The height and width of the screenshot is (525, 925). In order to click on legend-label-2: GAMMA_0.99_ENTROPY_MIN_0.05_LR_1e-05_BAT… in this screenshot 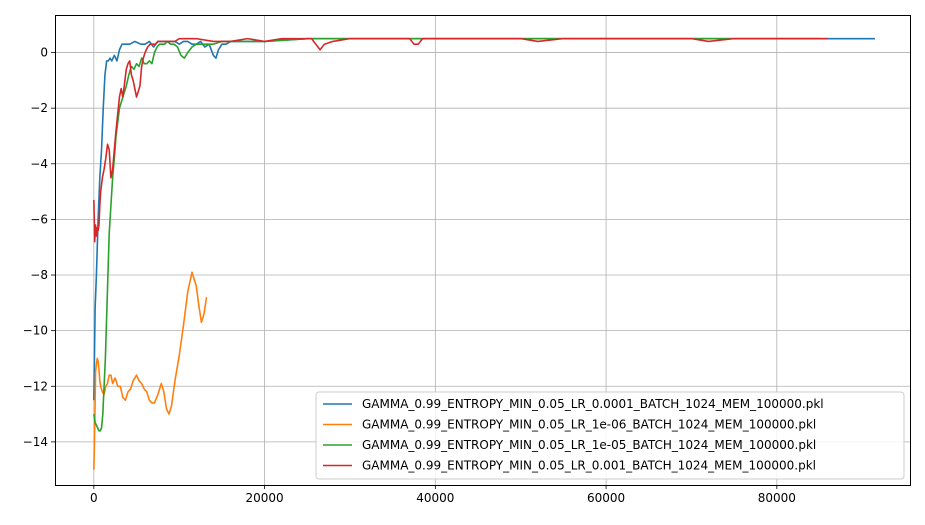, I will do `click(589, 445)`.